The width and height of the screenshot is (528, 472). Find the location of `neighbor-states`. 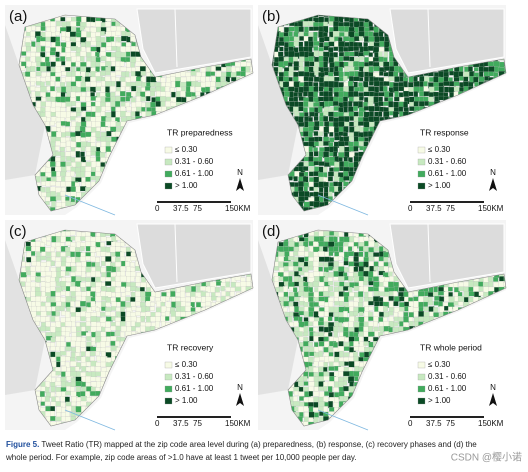

neighbor-states is located at coordinates (447, 41).